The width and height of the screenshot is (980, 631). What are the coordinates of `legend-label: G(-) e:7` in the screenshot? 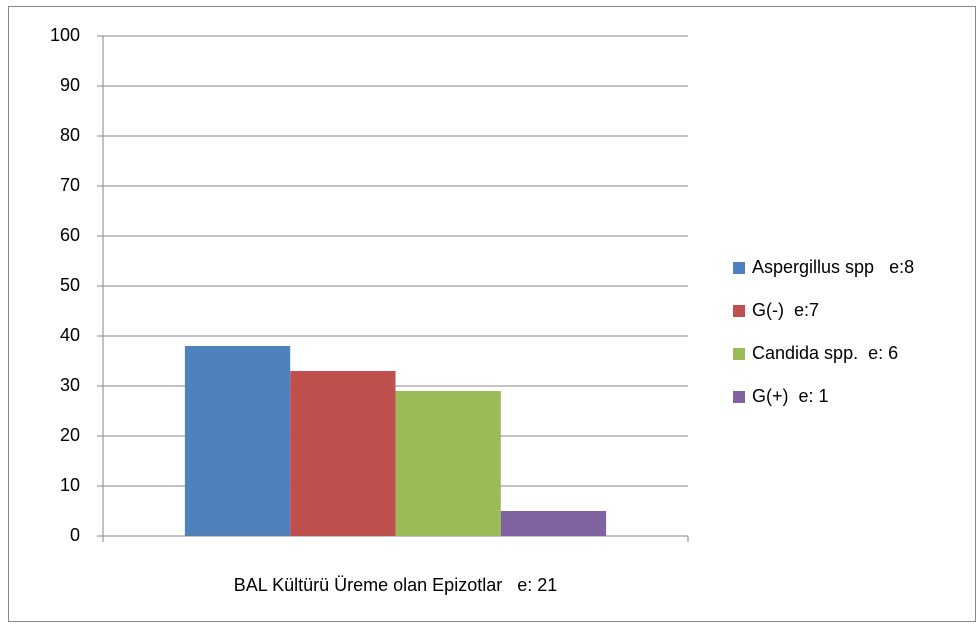 It's located at (785, 310).